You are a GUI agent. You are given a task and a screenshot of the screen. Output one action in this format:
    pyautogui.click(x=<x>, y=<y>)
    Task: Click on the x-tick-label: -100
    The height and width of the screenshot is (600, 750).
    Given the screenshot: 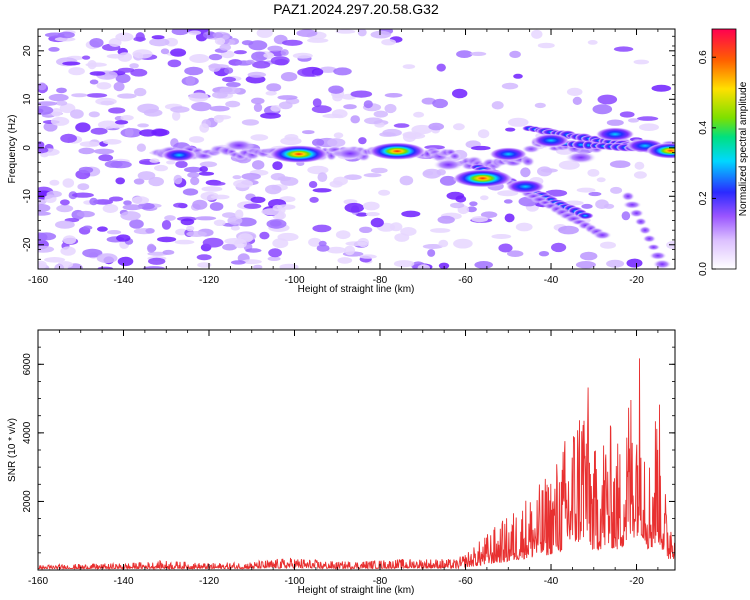 What is the action you would take?
    pyautogui.click(x=295, y=581)
    